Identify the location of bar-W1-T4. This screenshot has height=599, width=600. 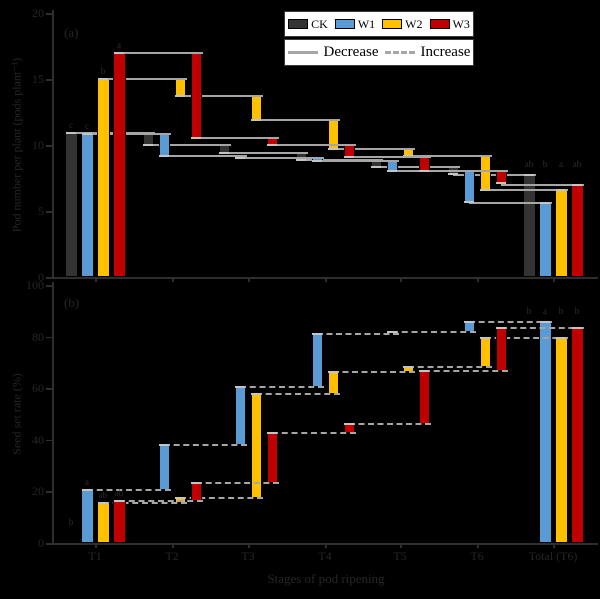
(317, 360).